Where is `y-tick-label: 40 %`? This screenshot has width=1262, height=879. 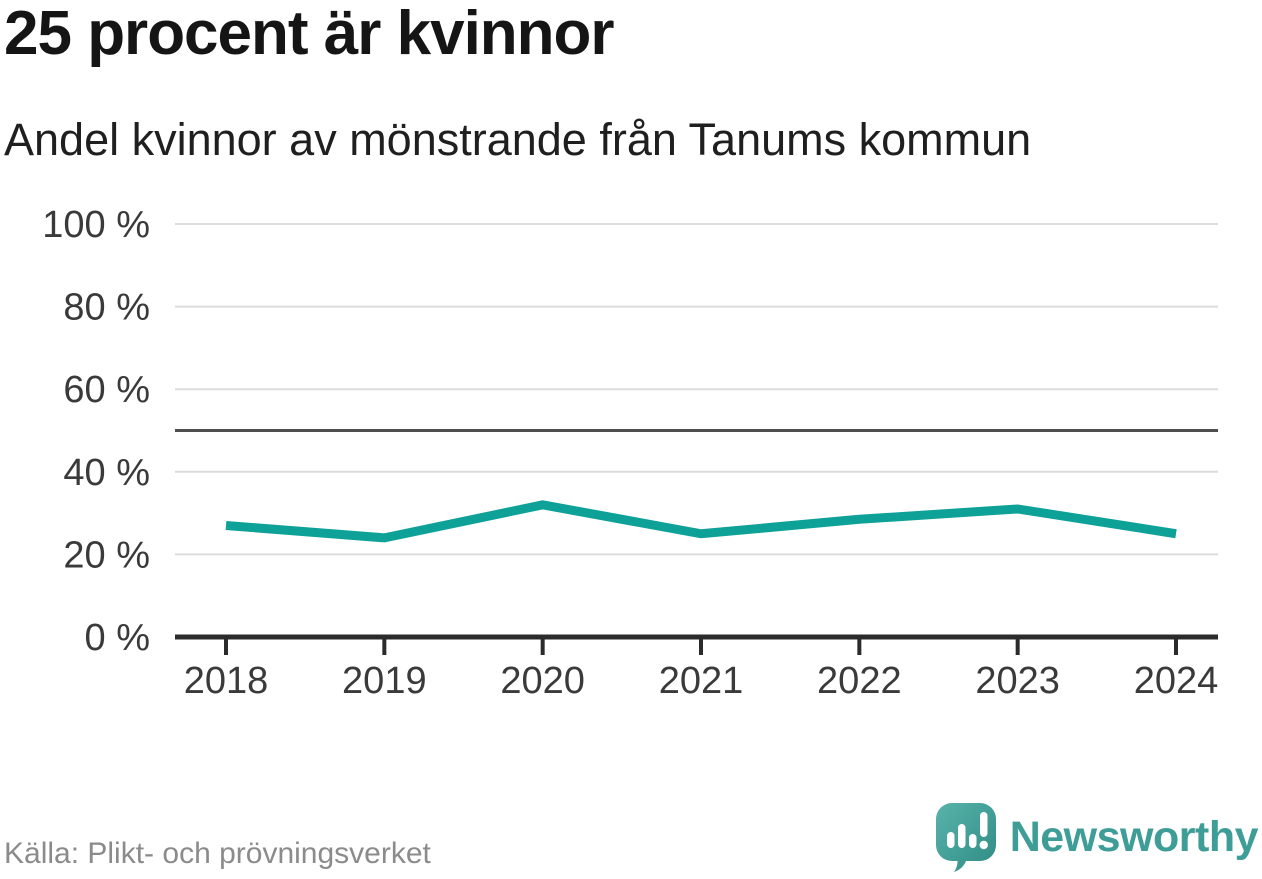 y-tick-label: 40 % is located at coordinates (106, 473).